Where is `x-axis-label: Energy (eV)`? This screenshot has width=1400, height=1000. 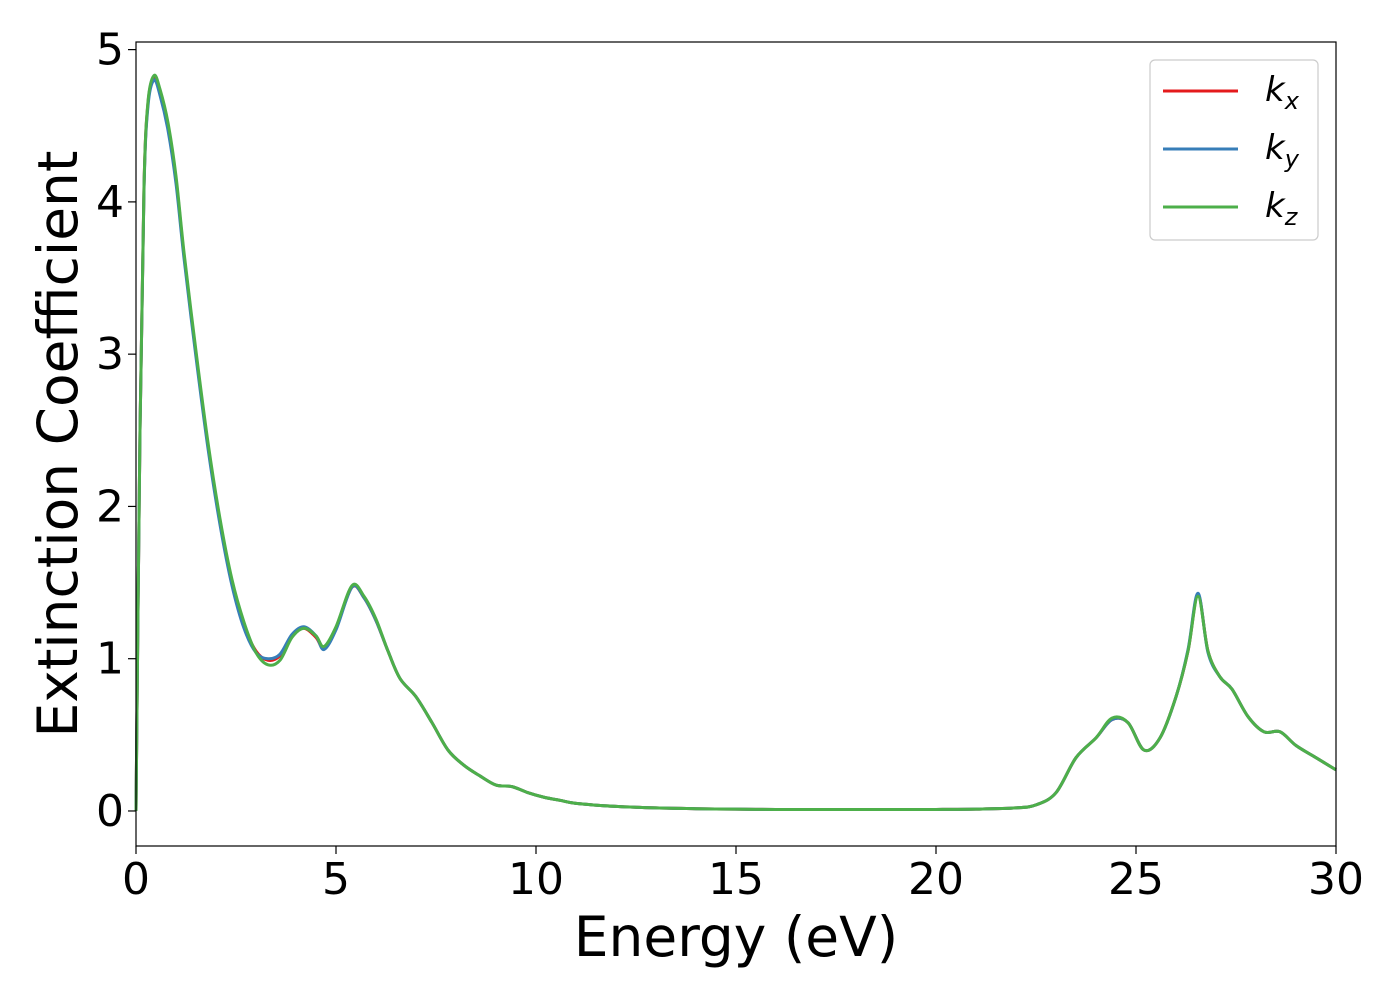 x-axis-label: Energy (eV) is located at coordinates (736, 937).